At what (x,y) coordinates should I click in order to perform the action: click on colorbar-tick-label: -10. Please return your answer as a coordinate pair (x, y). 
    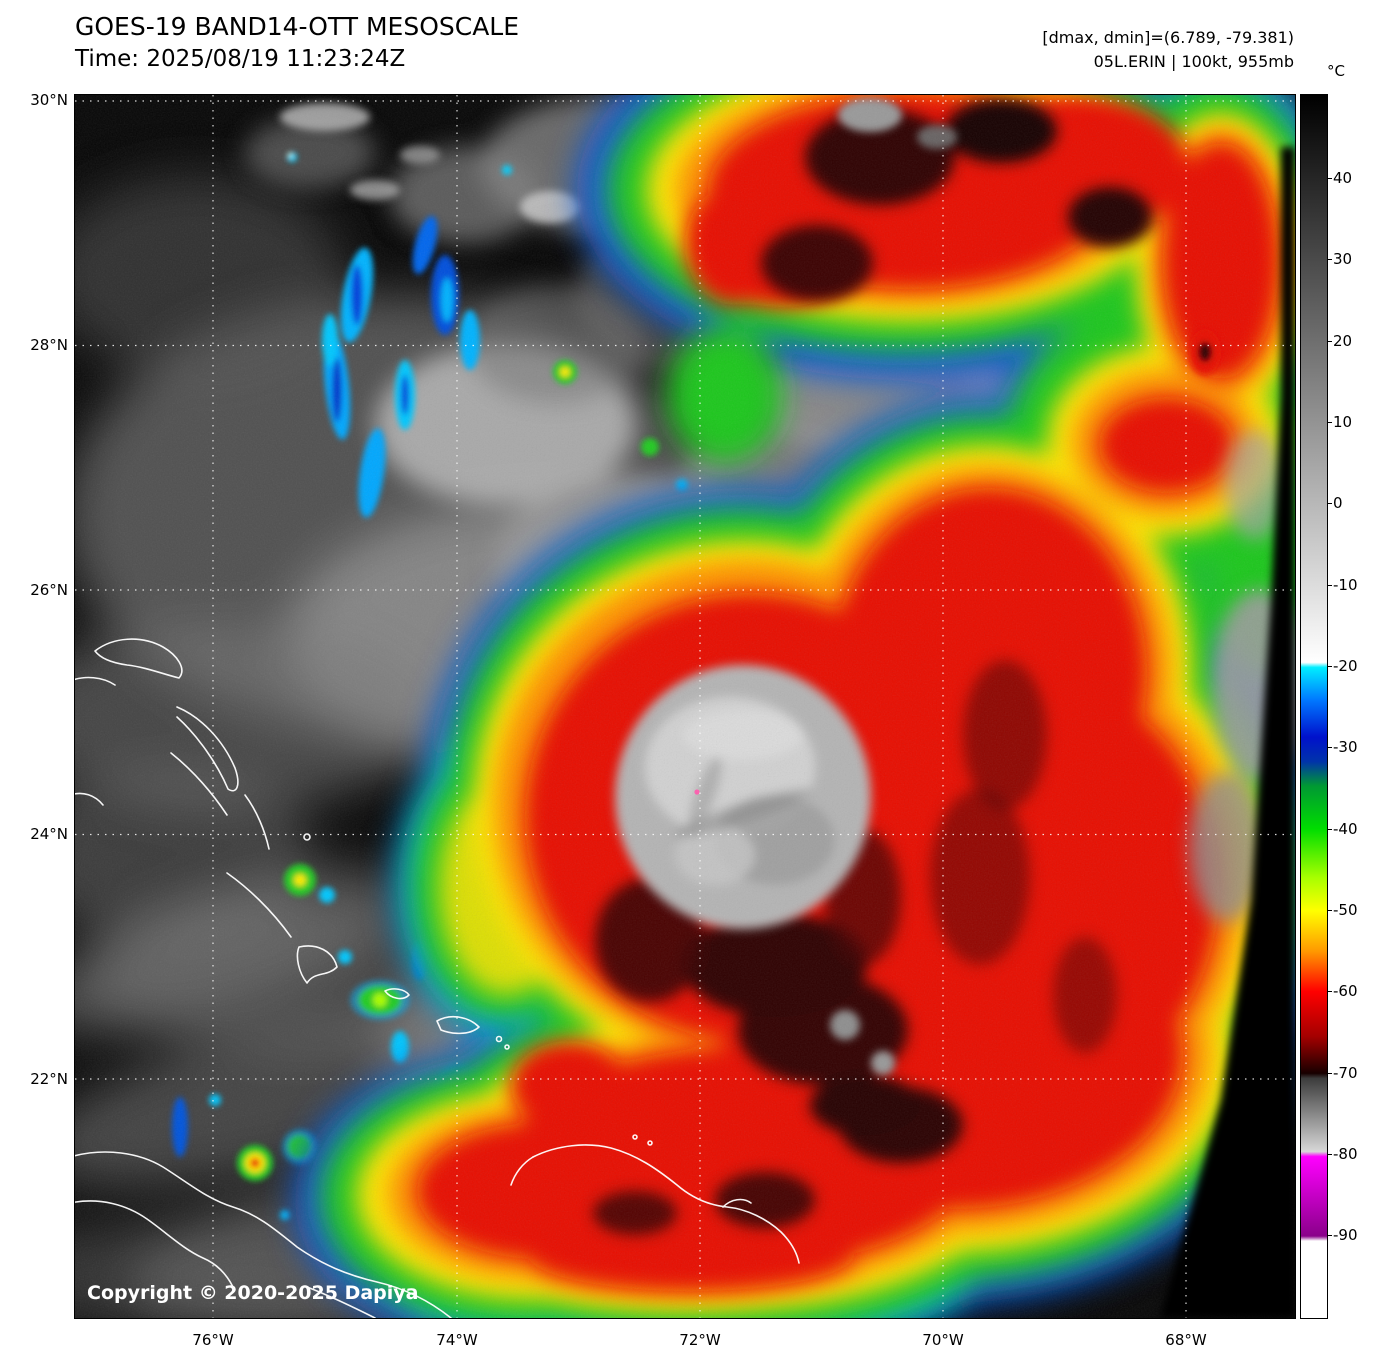
    Looking at the image, I should click on (1345, 585).